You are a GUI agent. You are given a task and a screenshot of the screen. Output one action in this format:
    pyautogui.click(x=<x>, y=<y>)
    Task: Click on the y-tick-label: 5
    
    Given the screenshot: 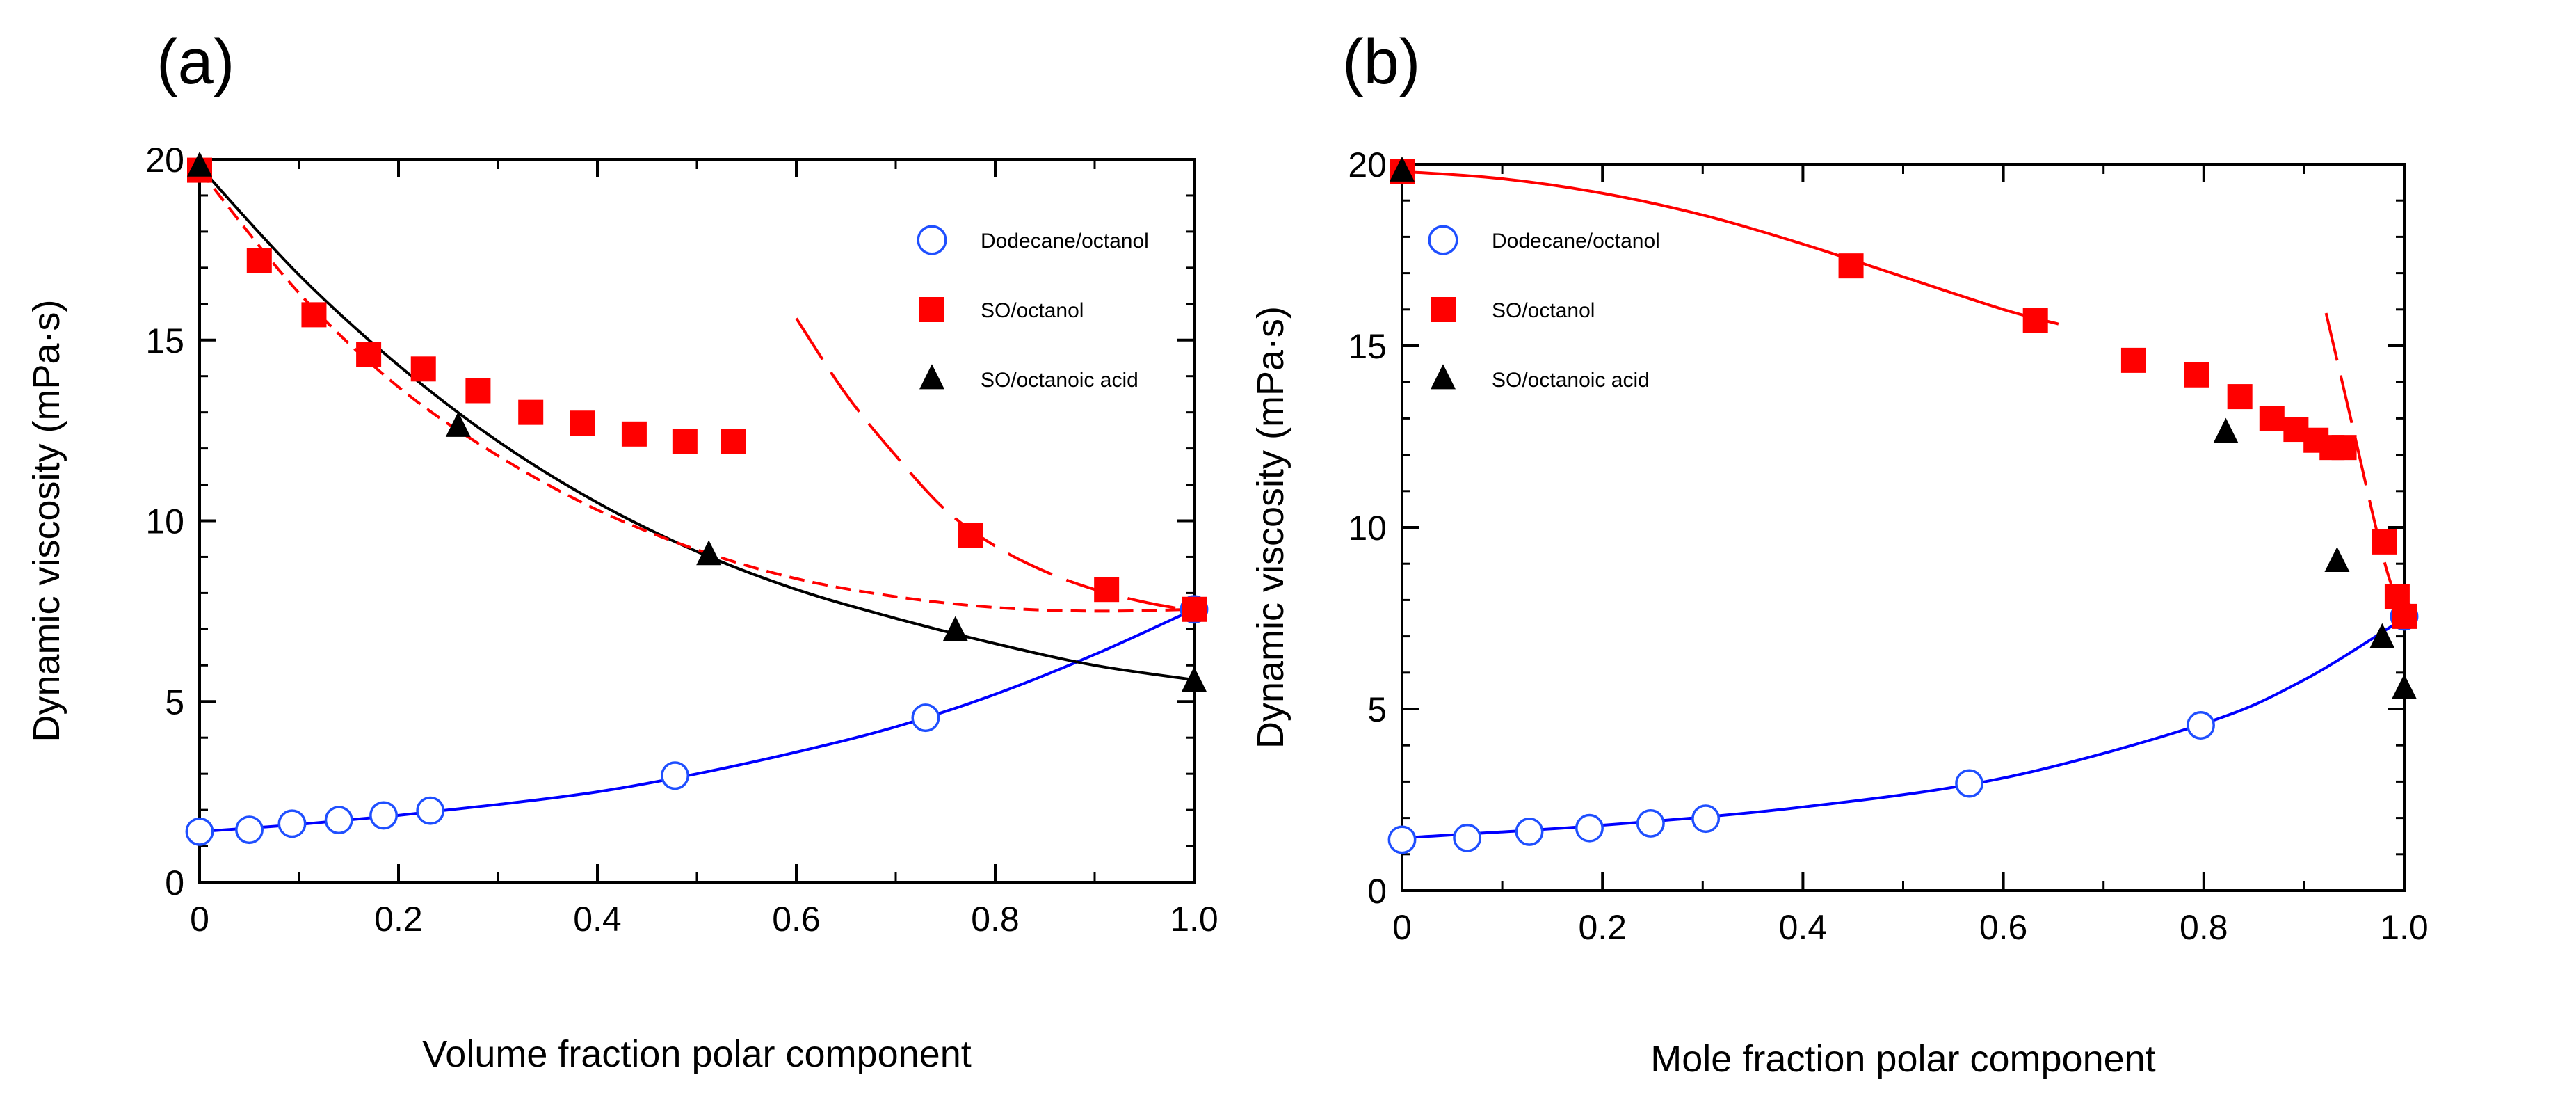 What is the action you would take?
    pyautogui.click(x=1377, y=709)
    